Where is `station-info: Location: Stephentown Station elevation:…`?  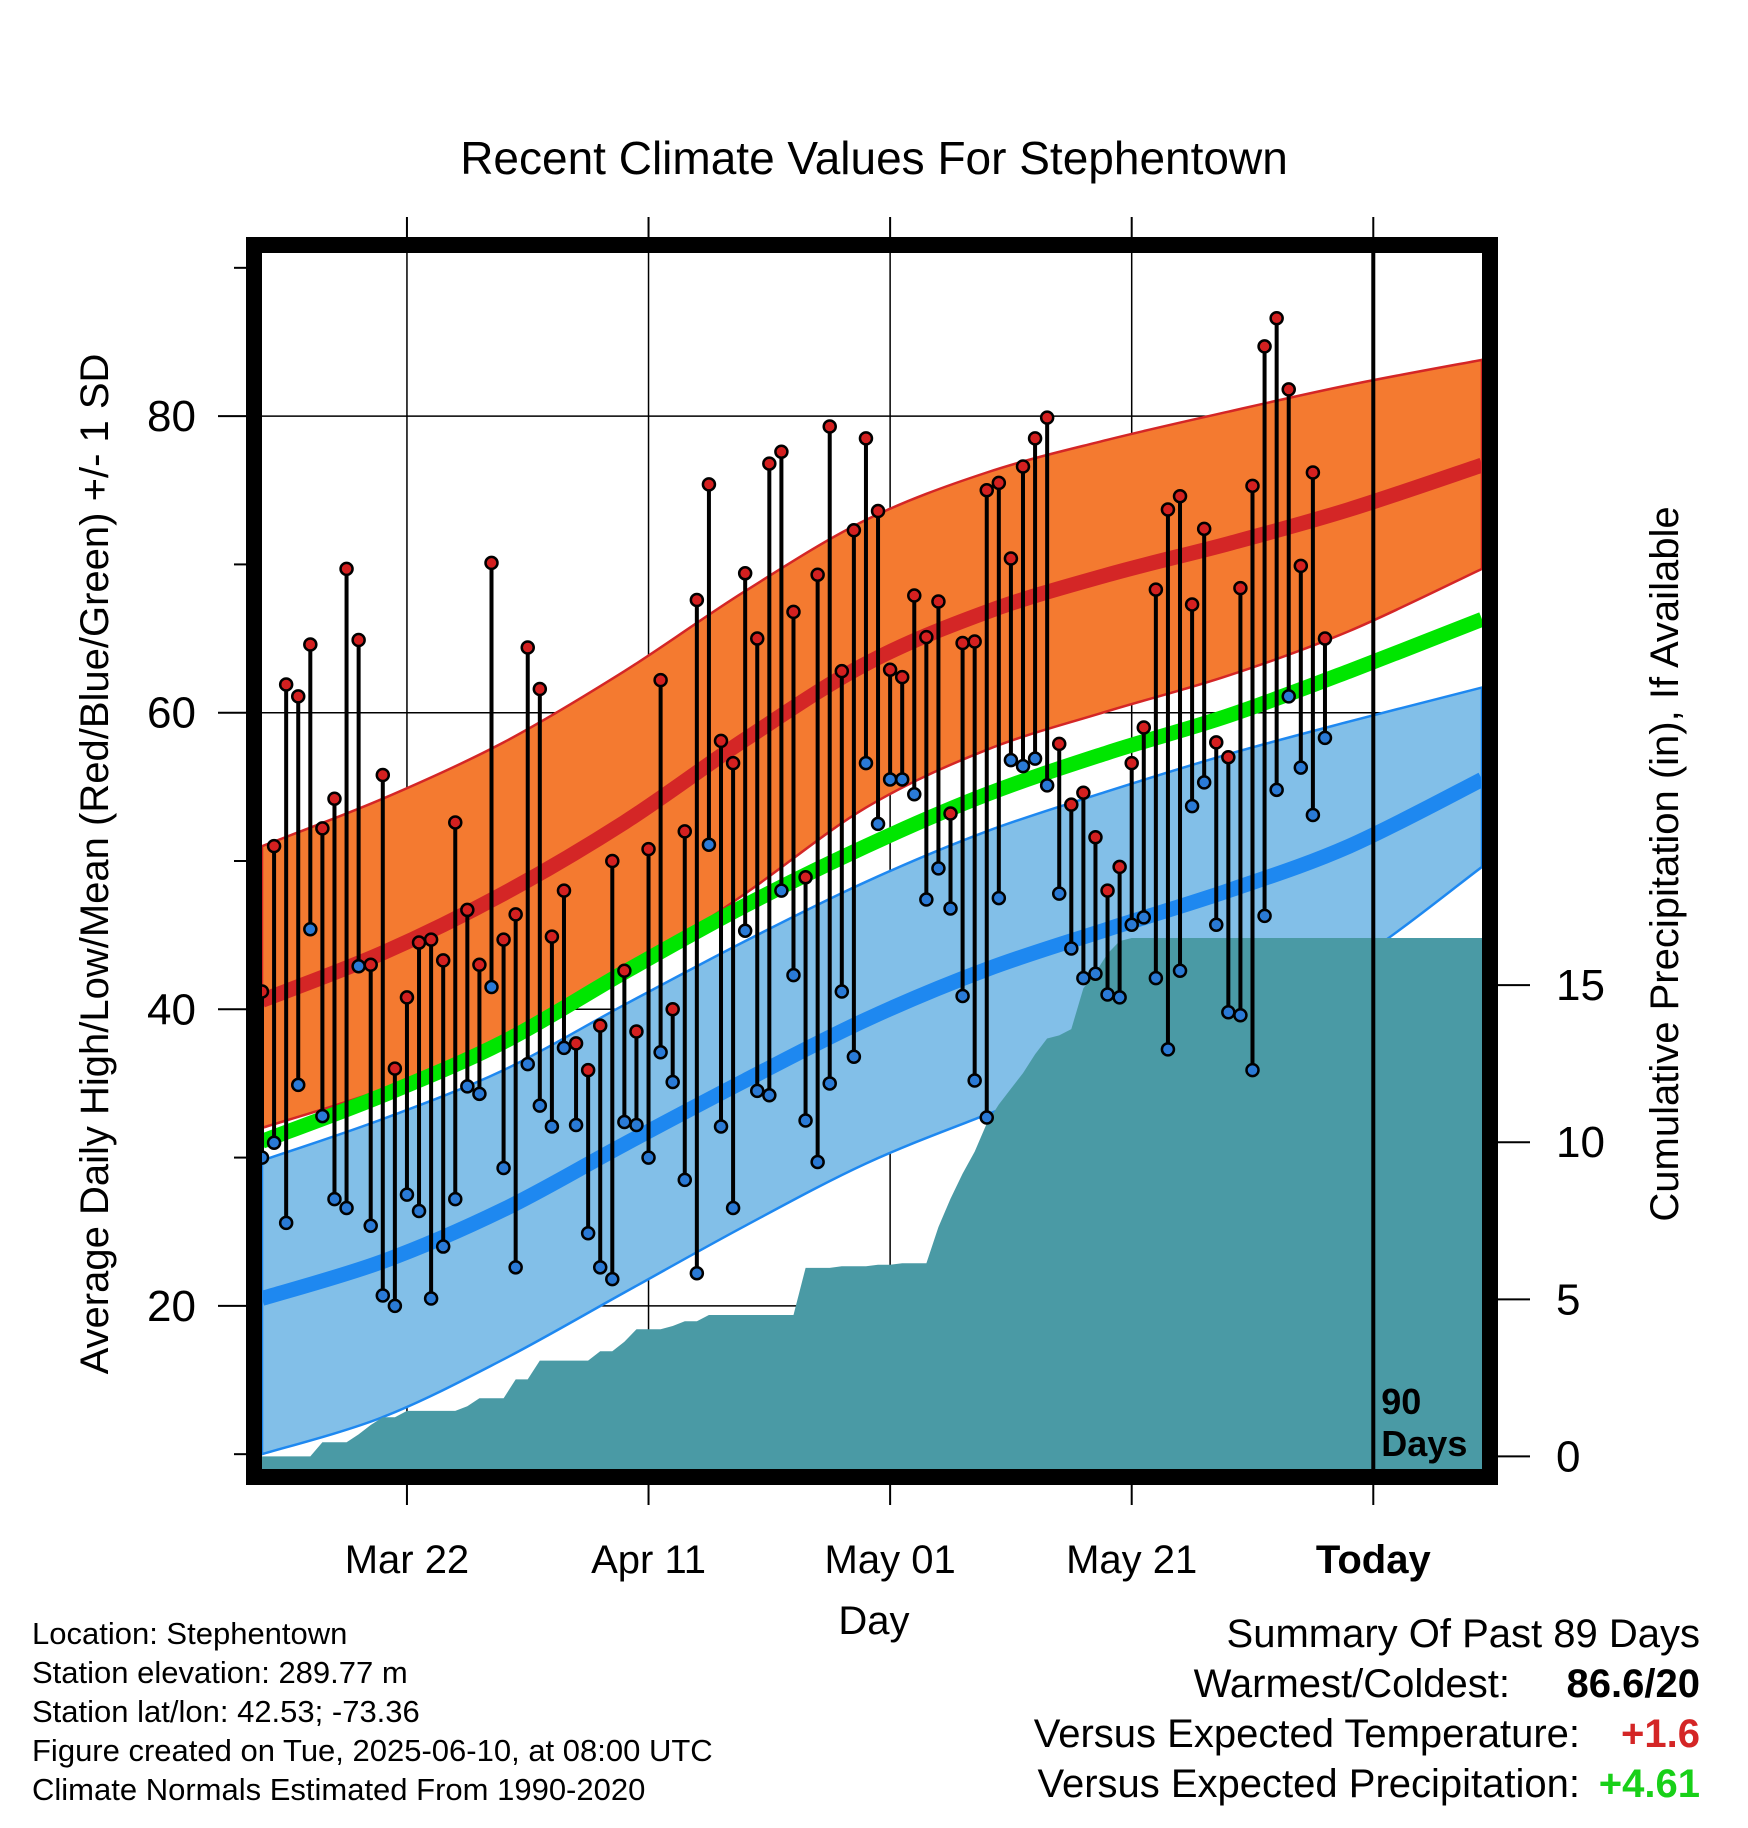 station-info: Location: Stephentown Station elevation:… is located at coordinates (372, 1711).